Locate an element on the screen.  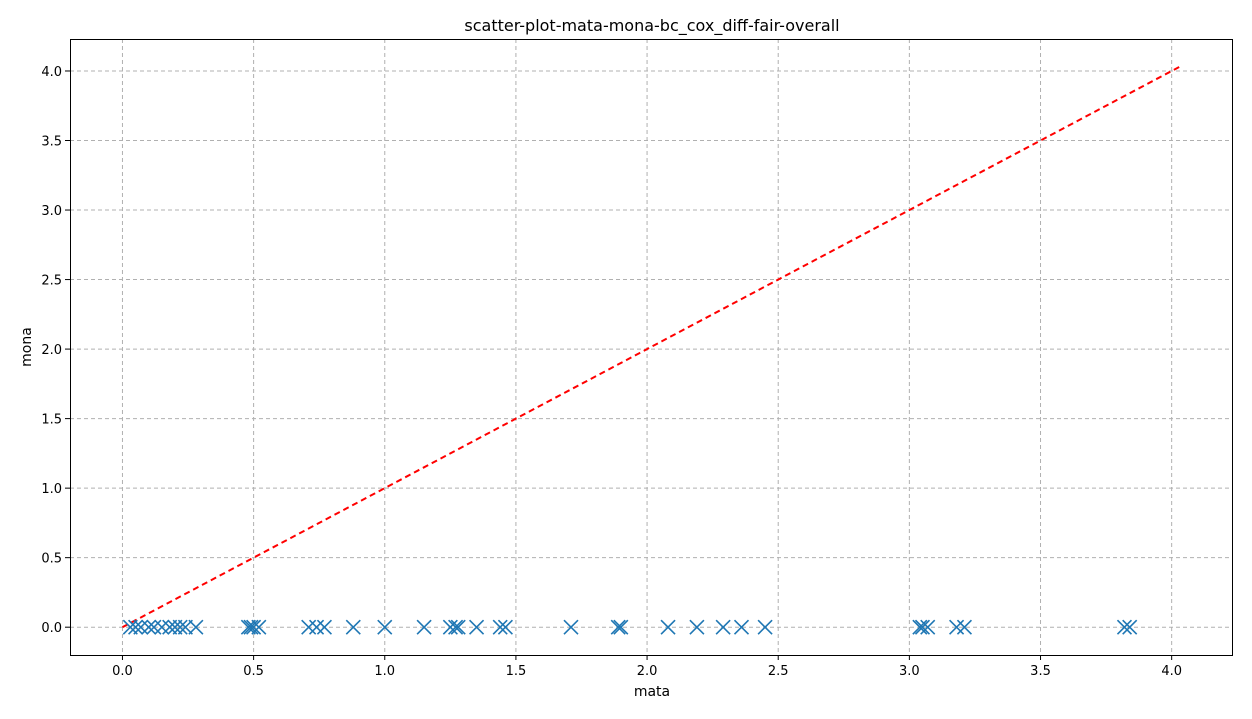
x-tick-label: 3.5 is located at coordinates (1040, 671).